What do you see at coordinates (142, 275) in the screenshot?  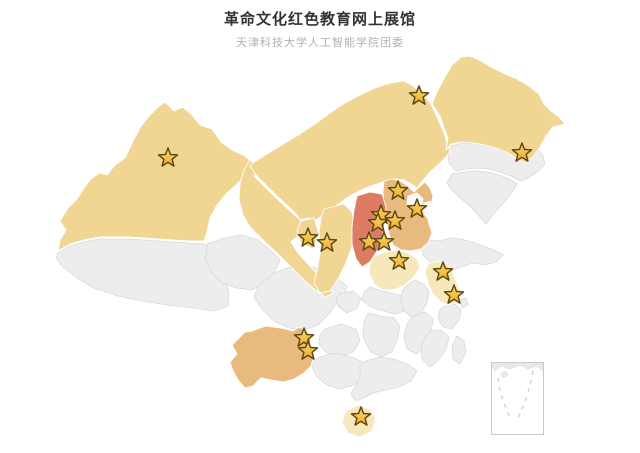 I see `province-tibet` at bounding box center [142, 275].